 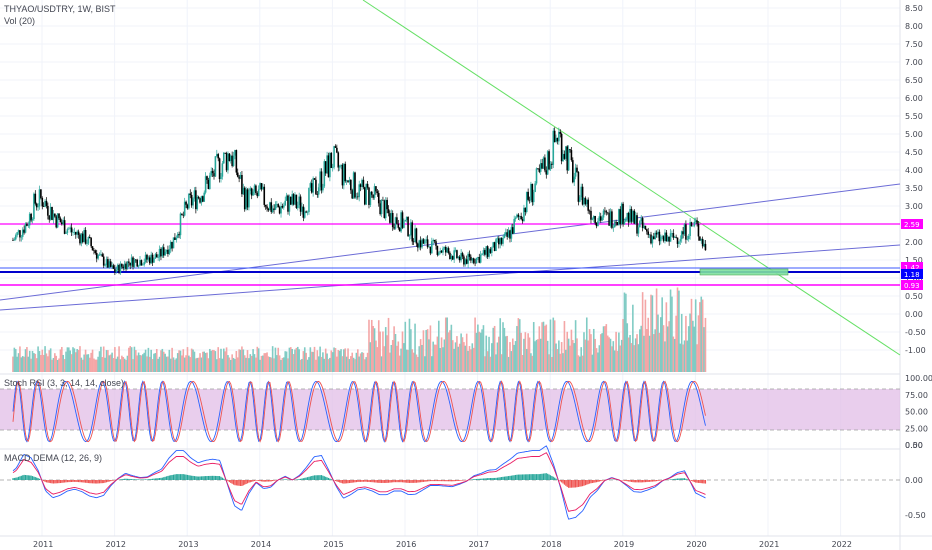 What do you see at coordinates (64, 383) in the screenshot?
I see `stoch-legend: Stoch RSI (3, 3, 14, 14, close)` at bounding box center [64, 383].